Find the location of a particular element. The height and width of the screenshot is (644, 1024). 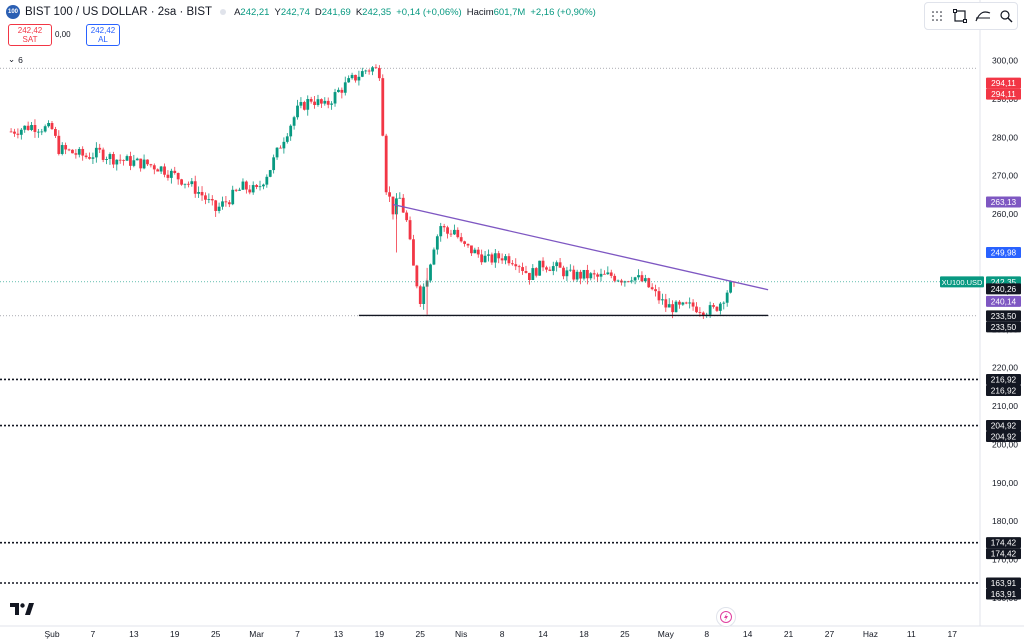

x-tick-label: 7 is located at coordinates (297, 634).